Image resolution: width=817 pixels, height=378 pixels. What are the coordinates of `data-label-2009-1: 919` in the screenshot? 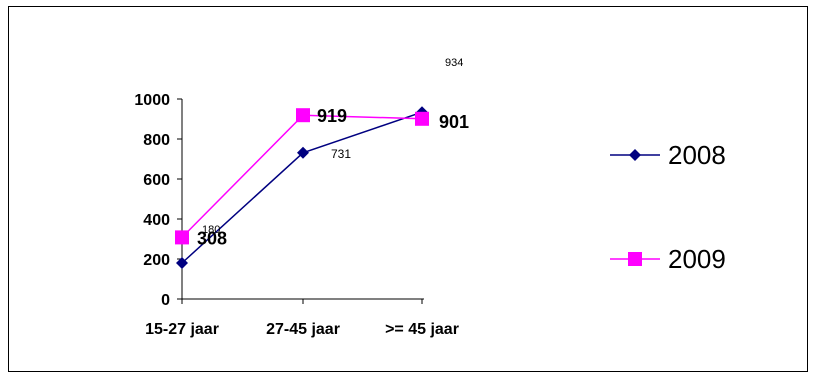 It's located at (332, 116).